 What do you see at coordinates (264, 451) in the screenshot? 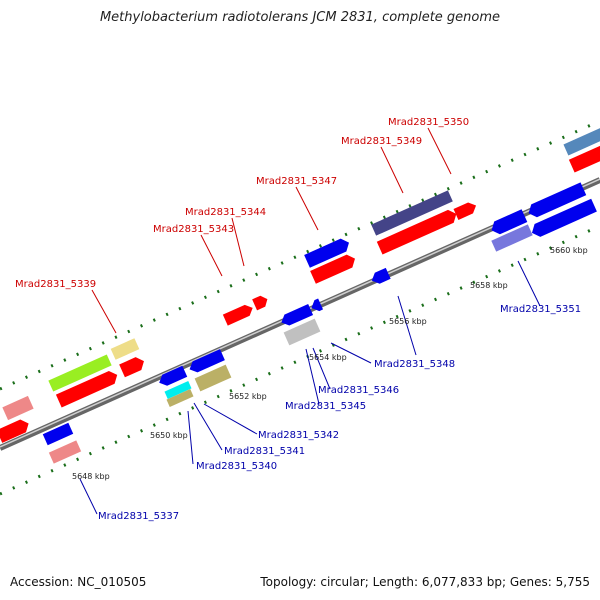
I see `gene-label: Mrad2831_5341` at bounding box center [264, 451].